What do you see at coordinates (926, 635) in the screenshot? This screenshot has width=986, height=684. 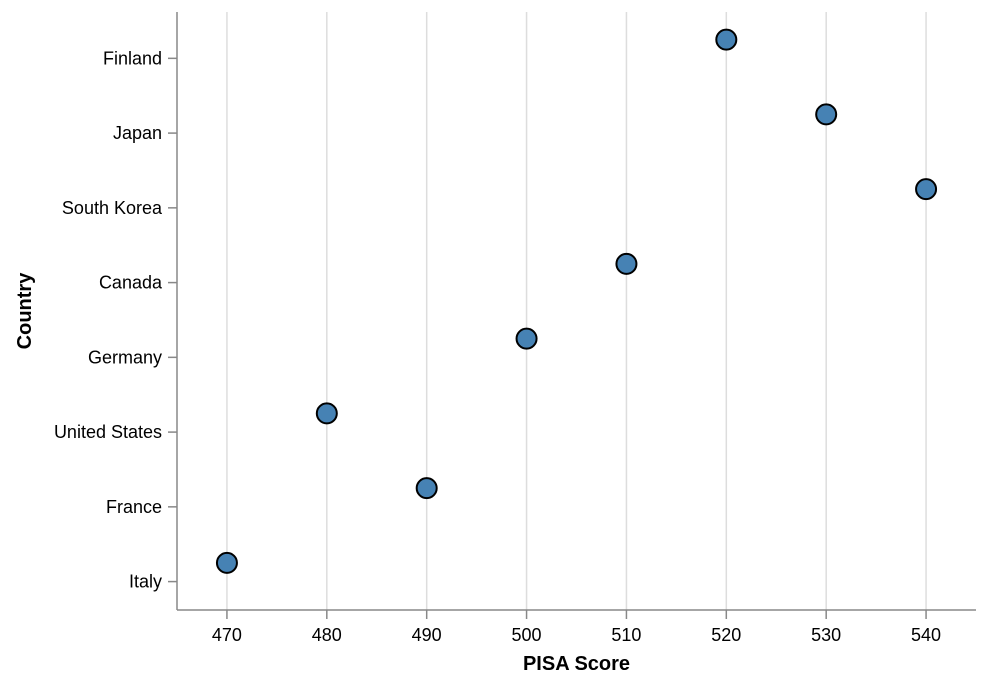 I see `x-tick-label: 540` at bounding box center [926, 635].